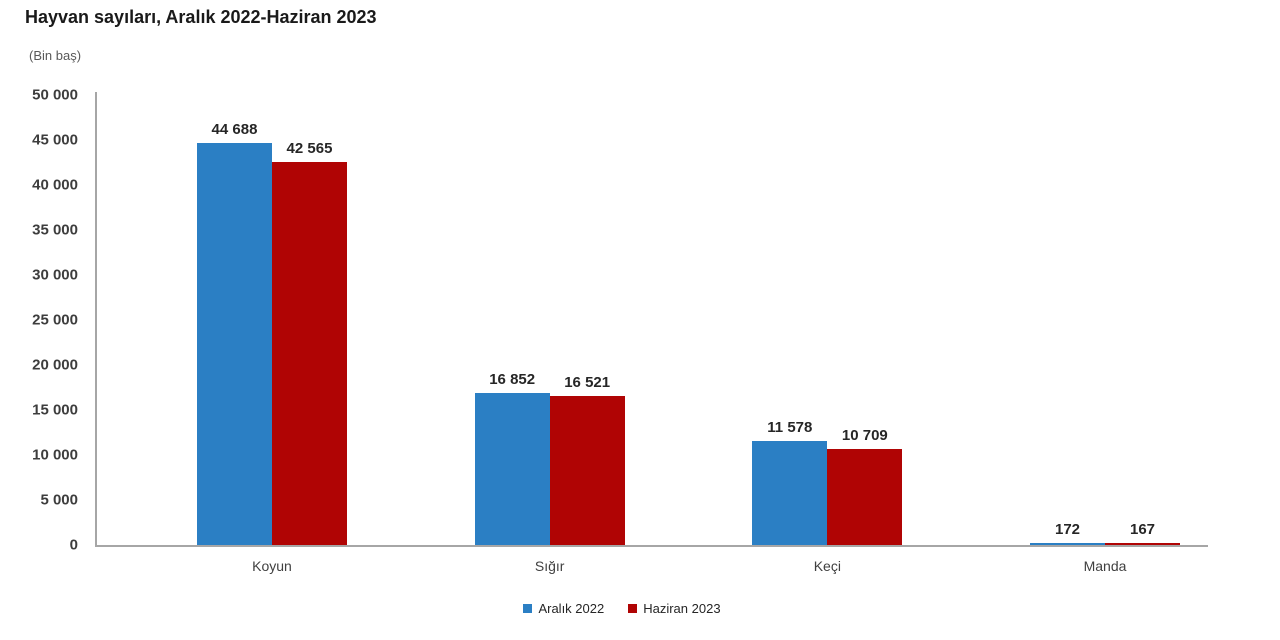  Describe the element at coordinates (55, 55) in the screenshot. I see `chart-unit-note: (Bin baş)` at that location.